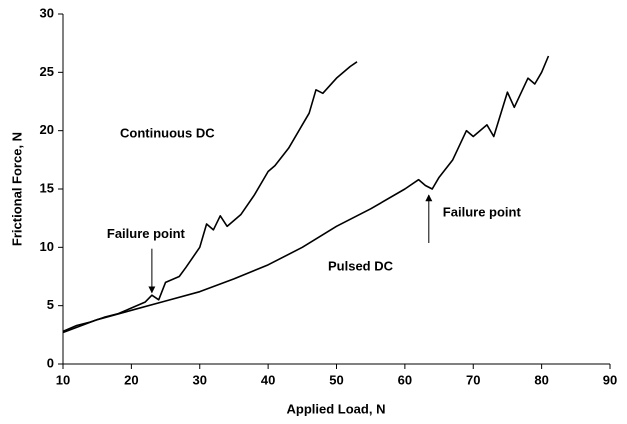  What do you see at coordinates (50, 304) in the screenshot?
I see `y-tick-label: 5` at bounding box center [50, 304].